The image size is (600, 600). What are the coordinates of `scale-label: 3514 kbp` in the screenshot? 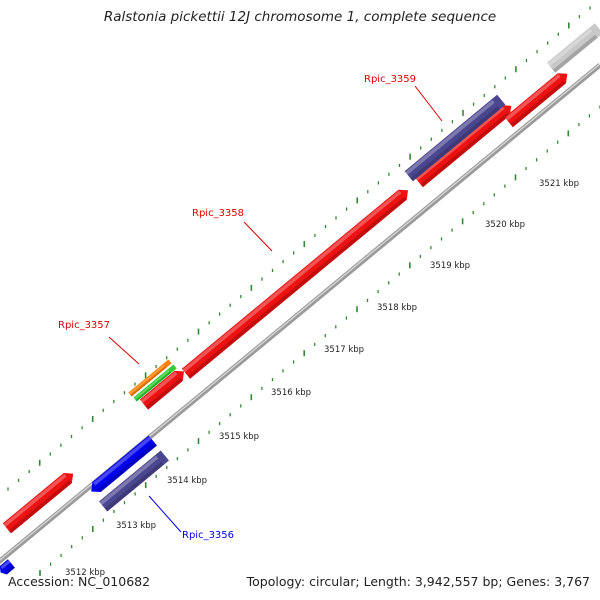 It's located at (187, 481).